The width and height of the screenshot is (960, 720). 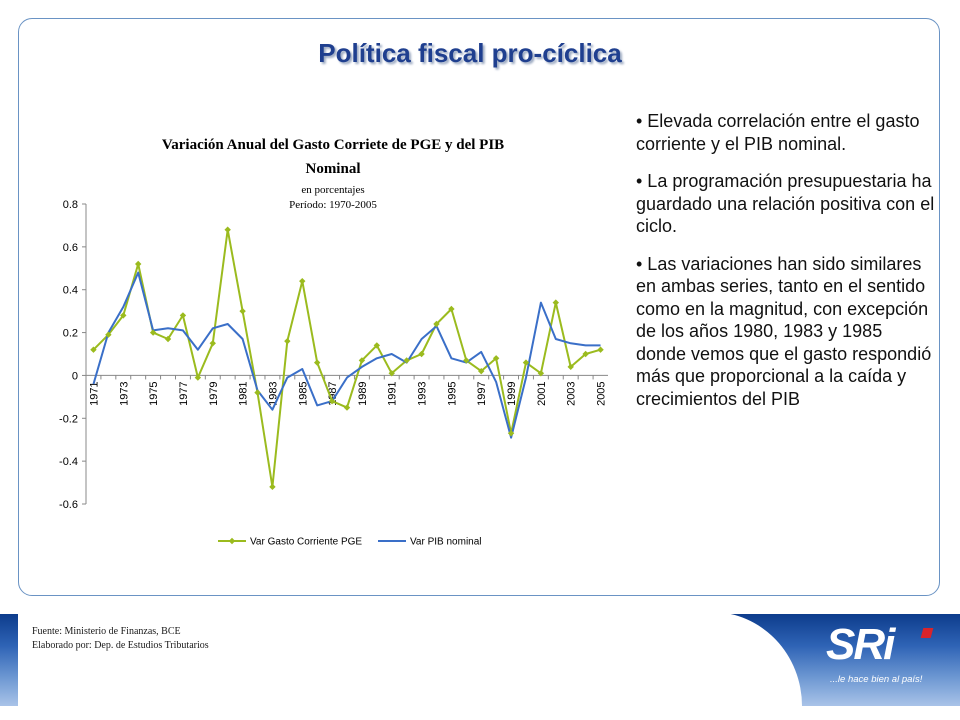 I want to click on sri-logo: SRi ...le hace bien al país!, so click(x=882, y=656).